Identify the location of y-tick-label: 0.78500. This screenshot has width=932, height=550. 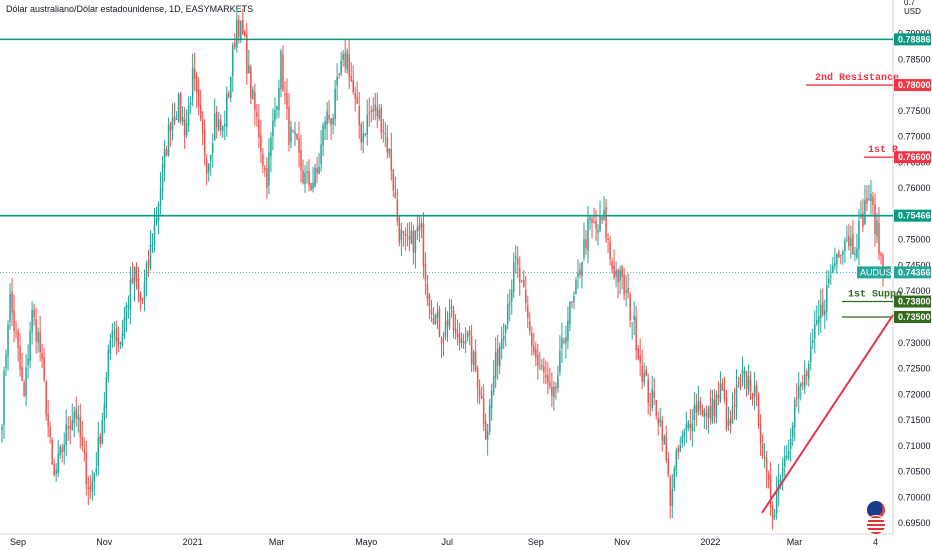
(914, 59).